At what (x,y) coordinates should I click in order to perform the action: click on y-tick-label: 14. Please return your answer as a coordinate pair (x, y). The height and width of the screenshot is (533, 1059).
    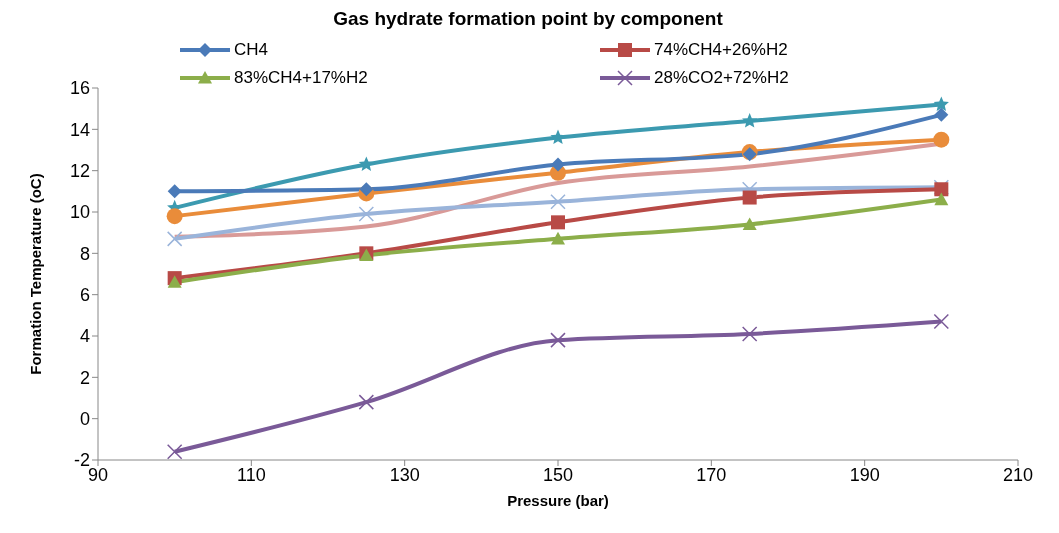
    Looking at the image, I should click on (79, 129).